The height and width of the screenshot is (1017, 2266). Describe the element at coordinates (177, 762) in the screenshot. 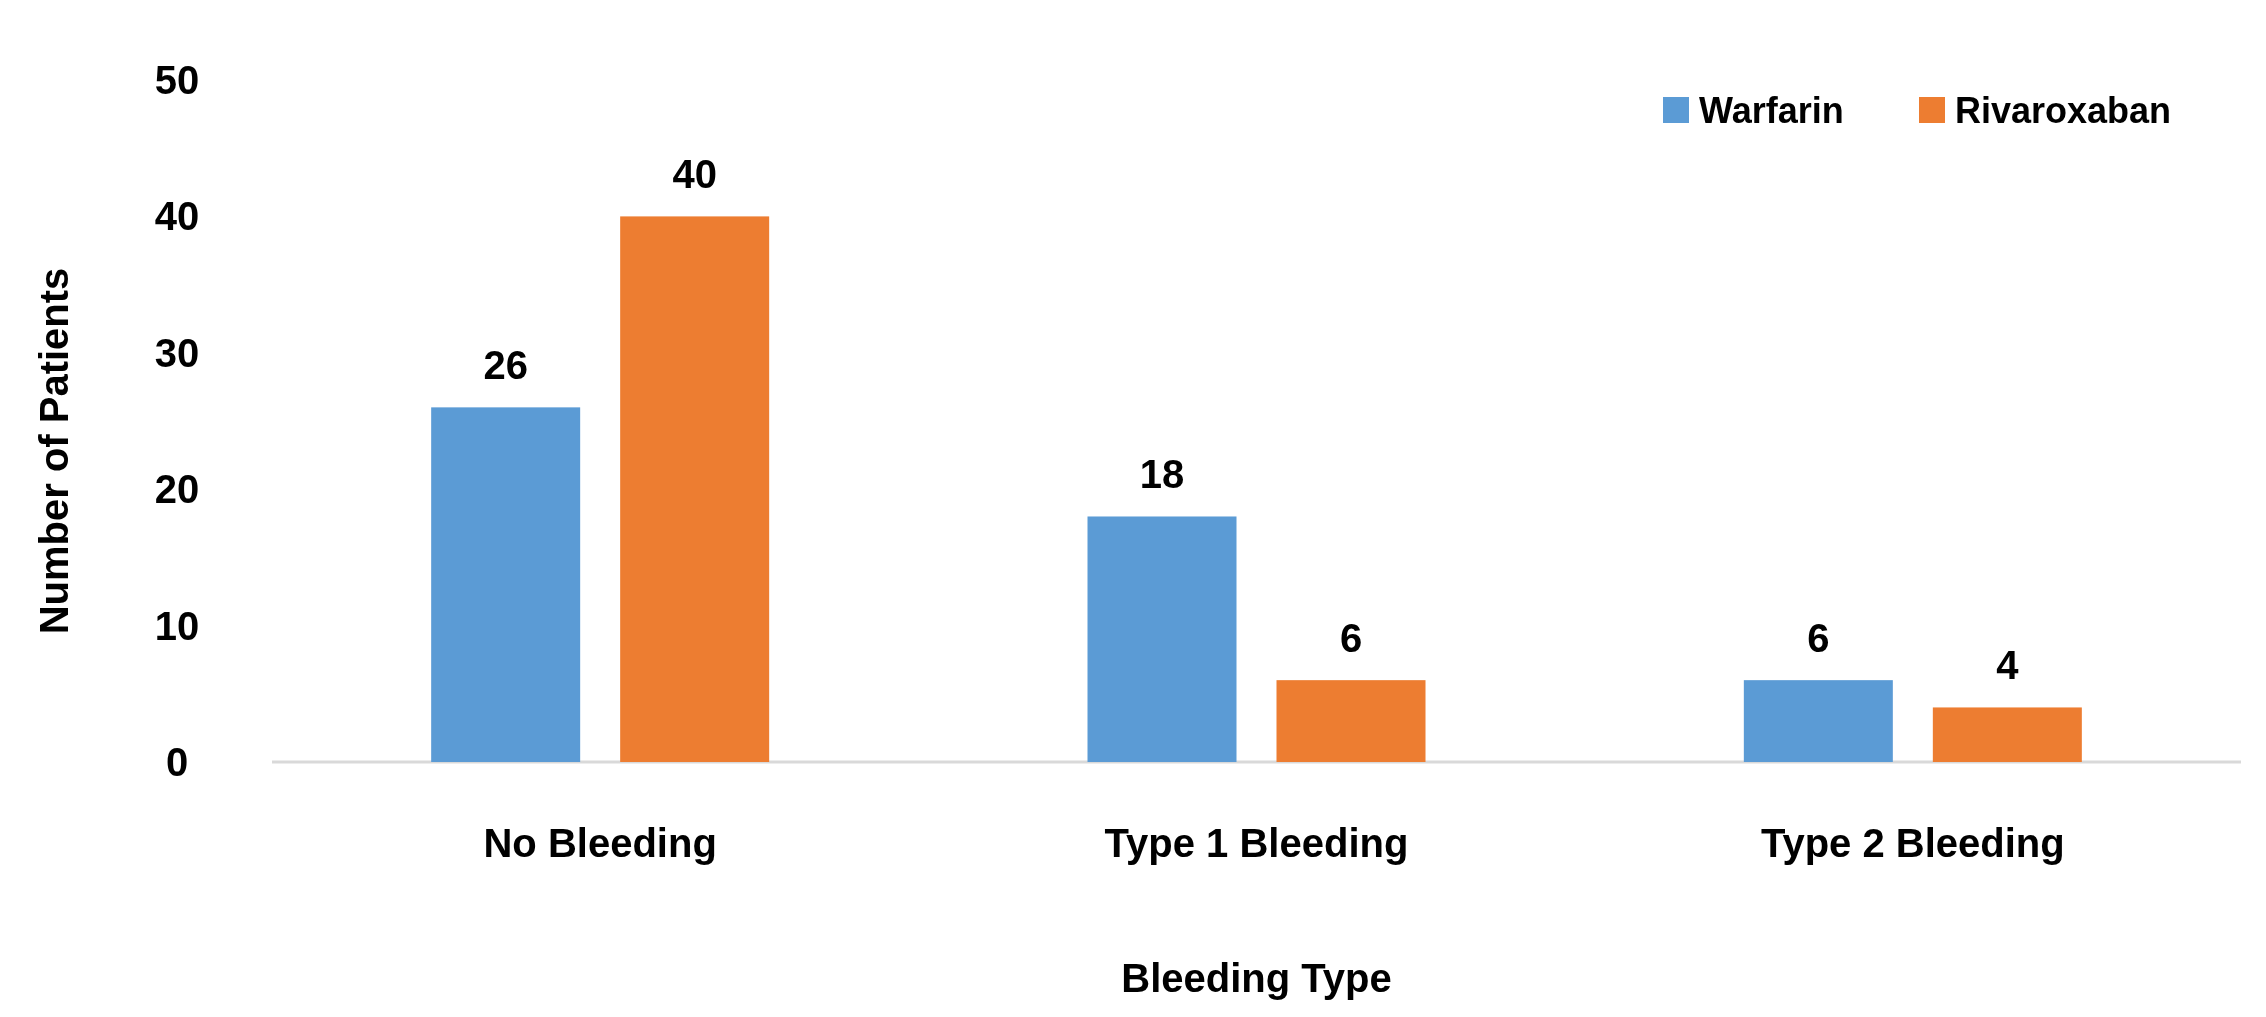

I see `y-tick-label: 0` at that location.